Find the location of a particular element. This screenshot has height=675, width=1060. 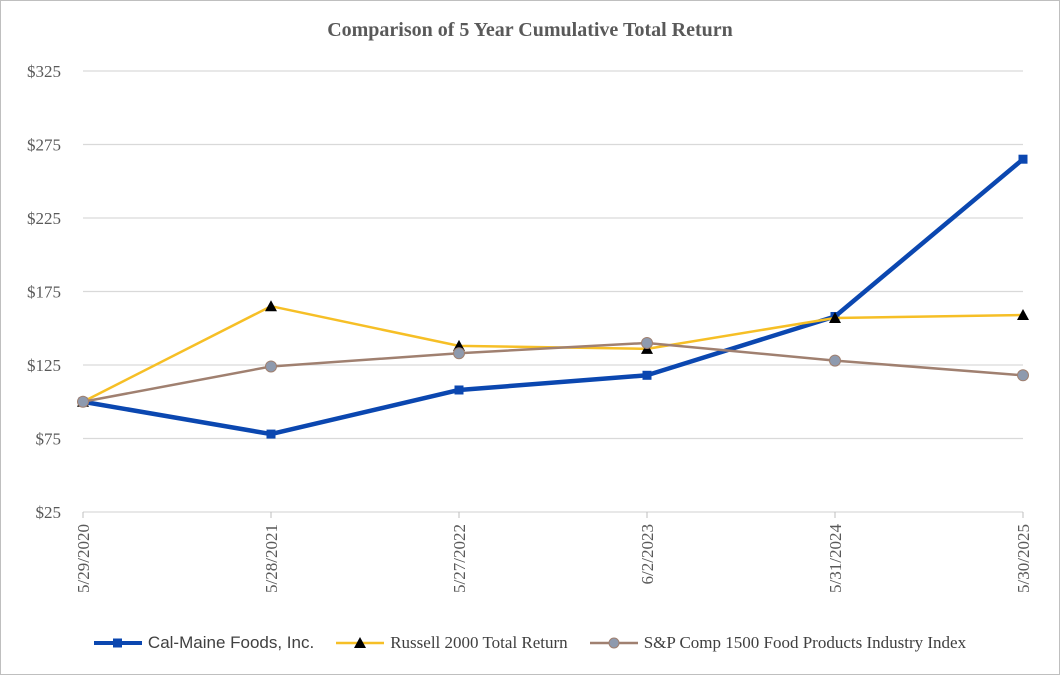

series-line-s-p-comp-1500-food-products-industry-index is located at coordinates (553, 372).